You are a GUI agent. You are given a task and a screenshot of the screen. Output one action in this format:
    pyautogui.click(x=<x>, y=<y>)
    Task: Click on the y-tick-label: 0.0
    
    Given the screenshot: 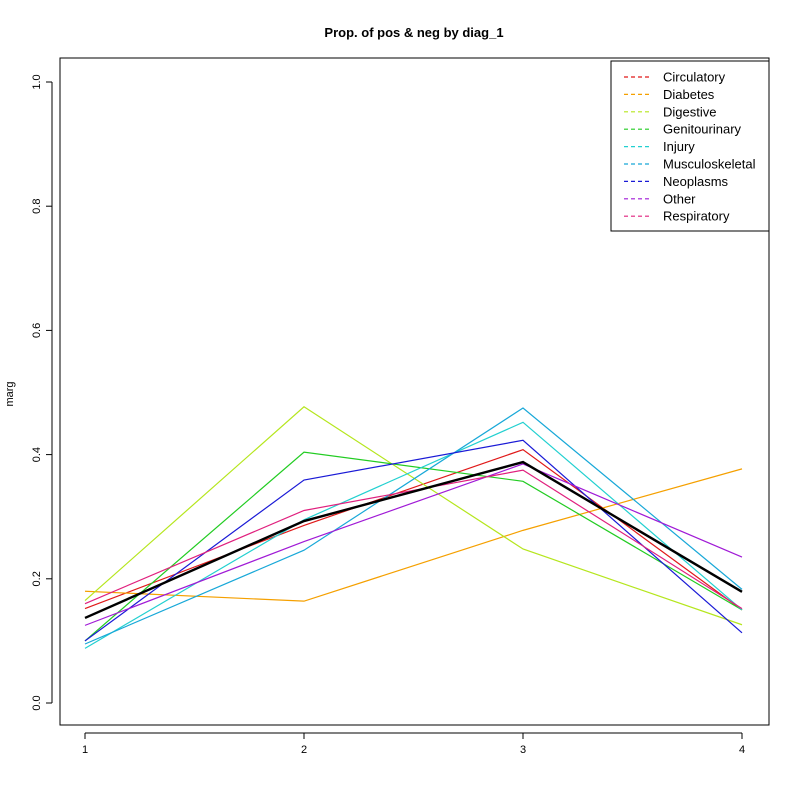 What is the action you would take?
    pyautogui.click(x=37, y=702)
    